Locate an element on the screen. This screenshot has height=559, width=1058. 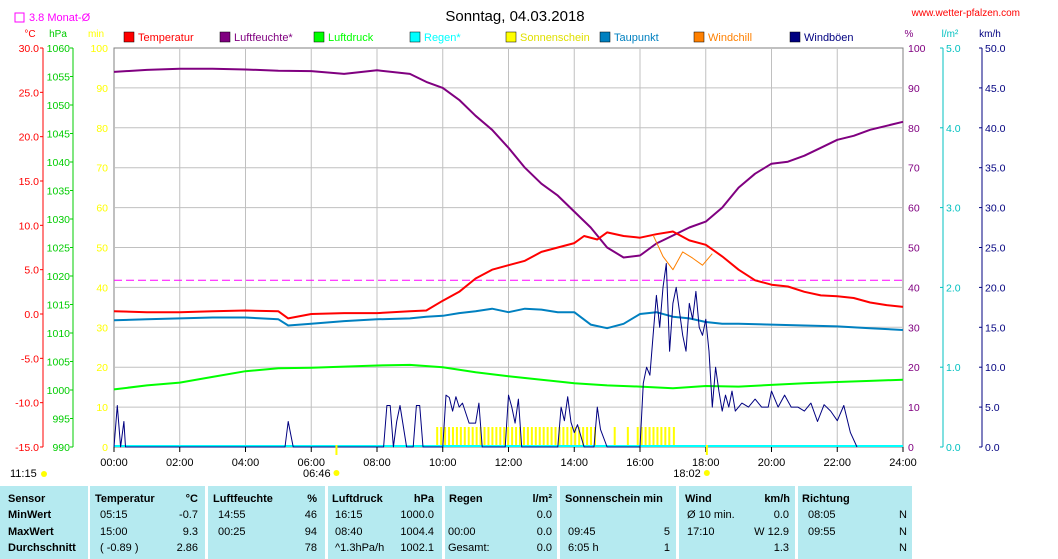
wind-tick: 50.0 is located at coordinates (995, 49).